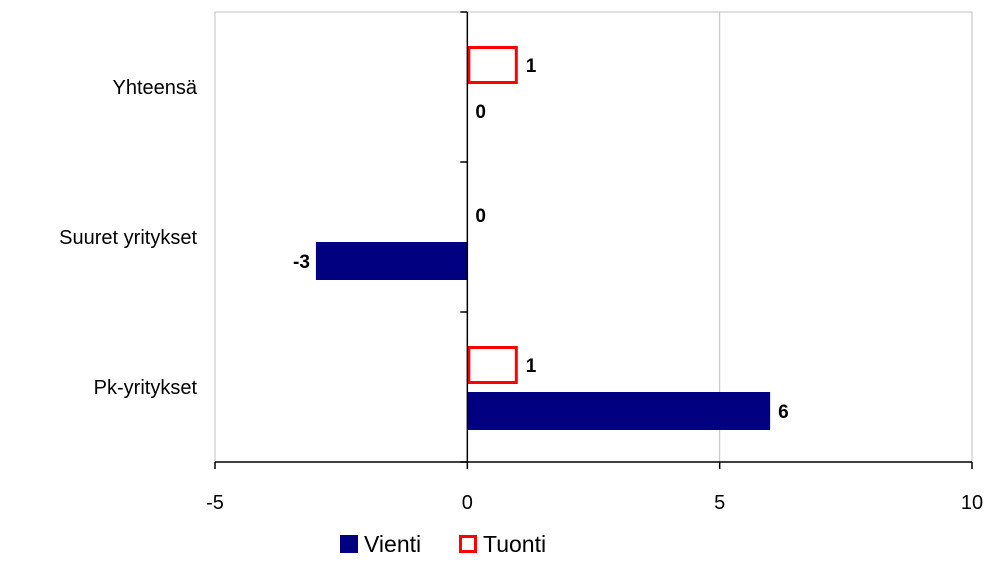 The width and height of the screenshot is (991, 574). What do you see at coordinates (392, 544) in the screenshot?
I see `legend-label: Vienti` at bounding box center [392, 544].